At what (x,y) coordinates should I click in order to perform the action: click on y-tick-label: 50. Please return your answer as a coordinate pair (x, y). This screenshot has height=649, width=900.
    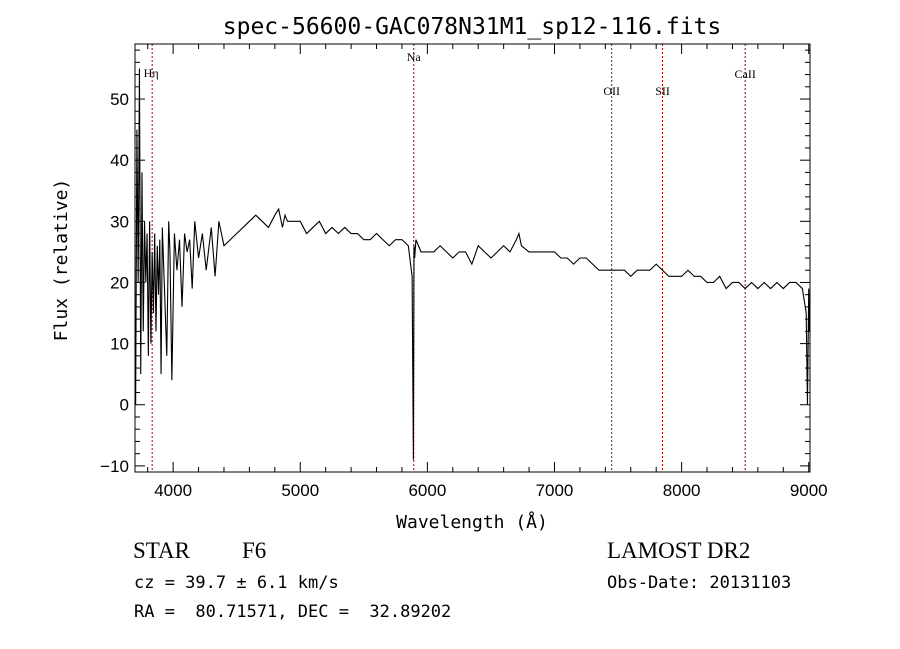
    Looking at the image, I should click on (119, 99).